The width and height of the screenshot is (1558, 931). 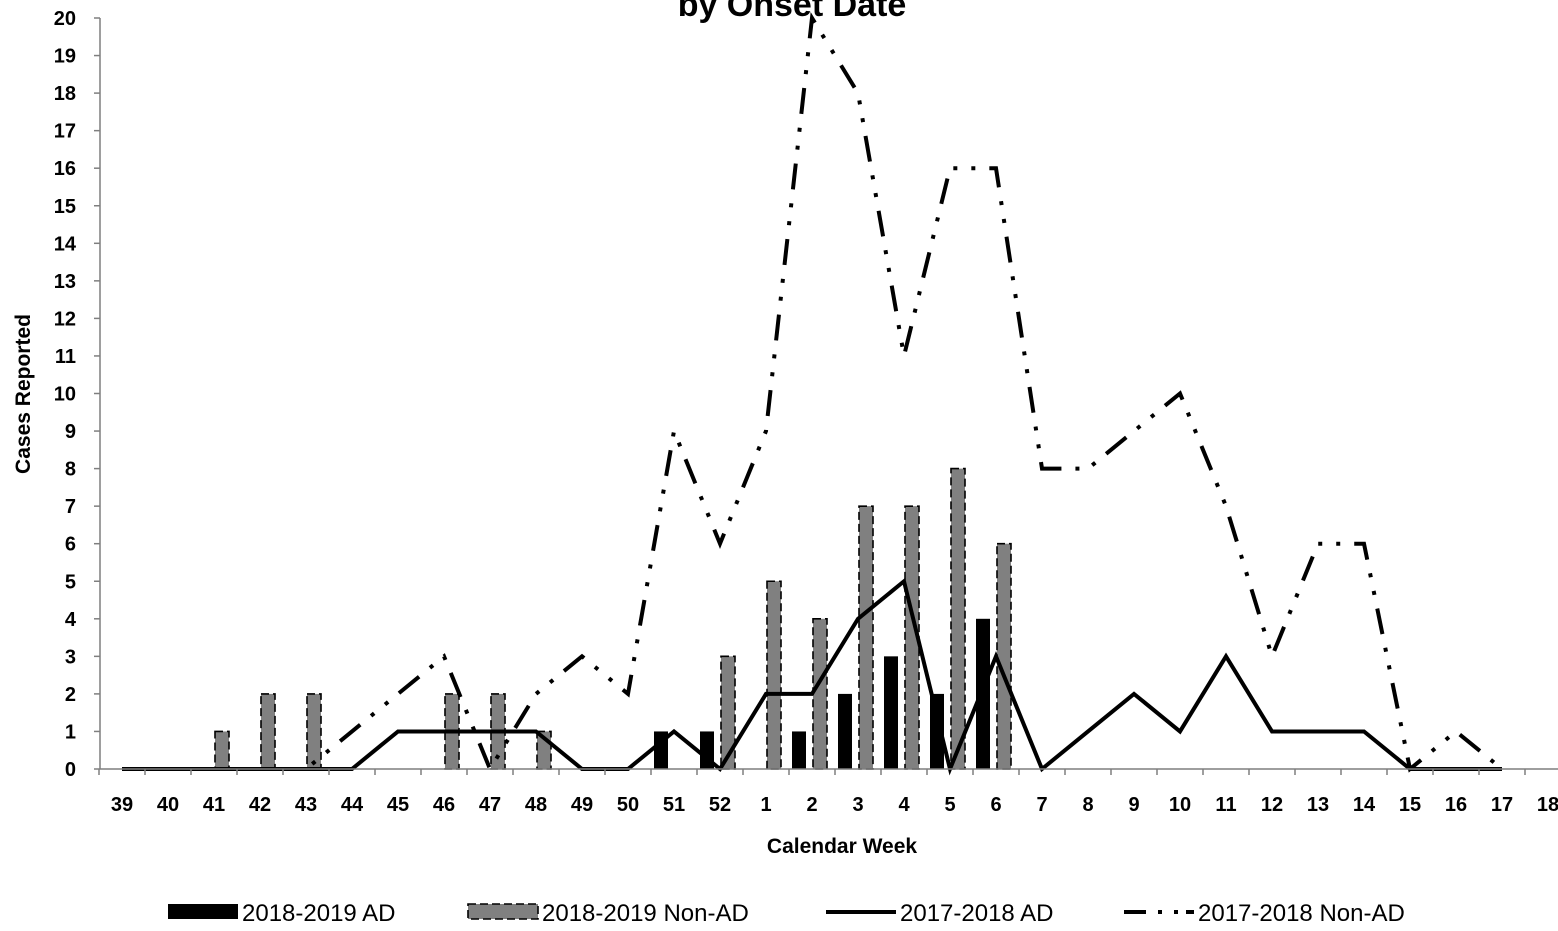 I want to click on y-tick-label: 0, so click(x=70, y=770).